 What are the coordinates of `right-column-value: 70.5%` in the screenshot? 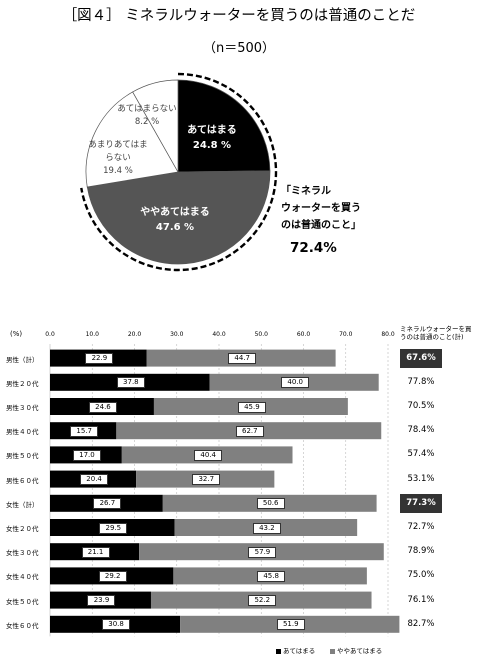 It's located at (421, 406).